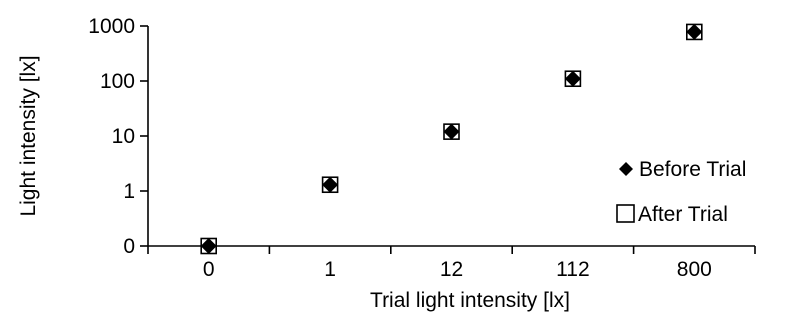 This screenshot has height=322, width=785. What do you see at coordinates (129, 246) in the screenshot?
I see `y-tick-label-0: 0` at bounding box center [129, 246].